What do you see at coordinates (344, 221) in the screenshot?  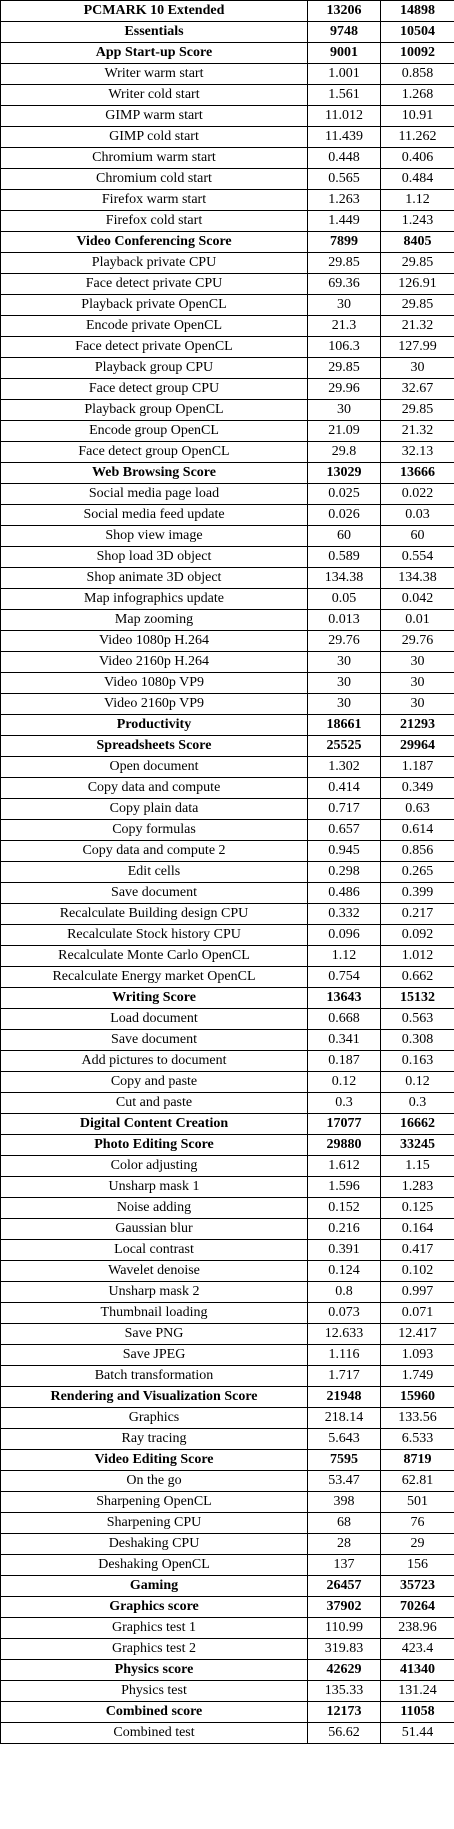 I see `cell-value: 1.449` at bounding box center [344, 221].